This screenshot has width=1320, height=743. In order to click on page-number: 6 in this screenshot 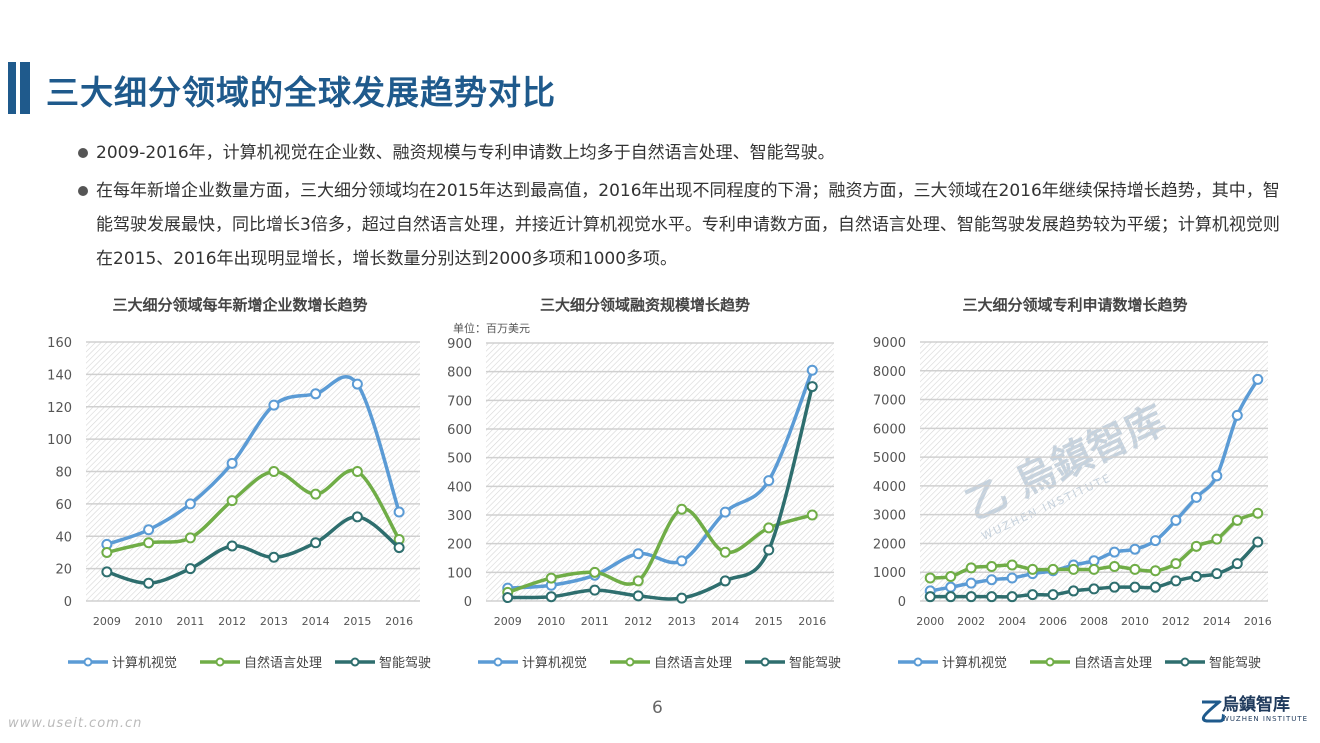, I will do `click(657, 708)`.